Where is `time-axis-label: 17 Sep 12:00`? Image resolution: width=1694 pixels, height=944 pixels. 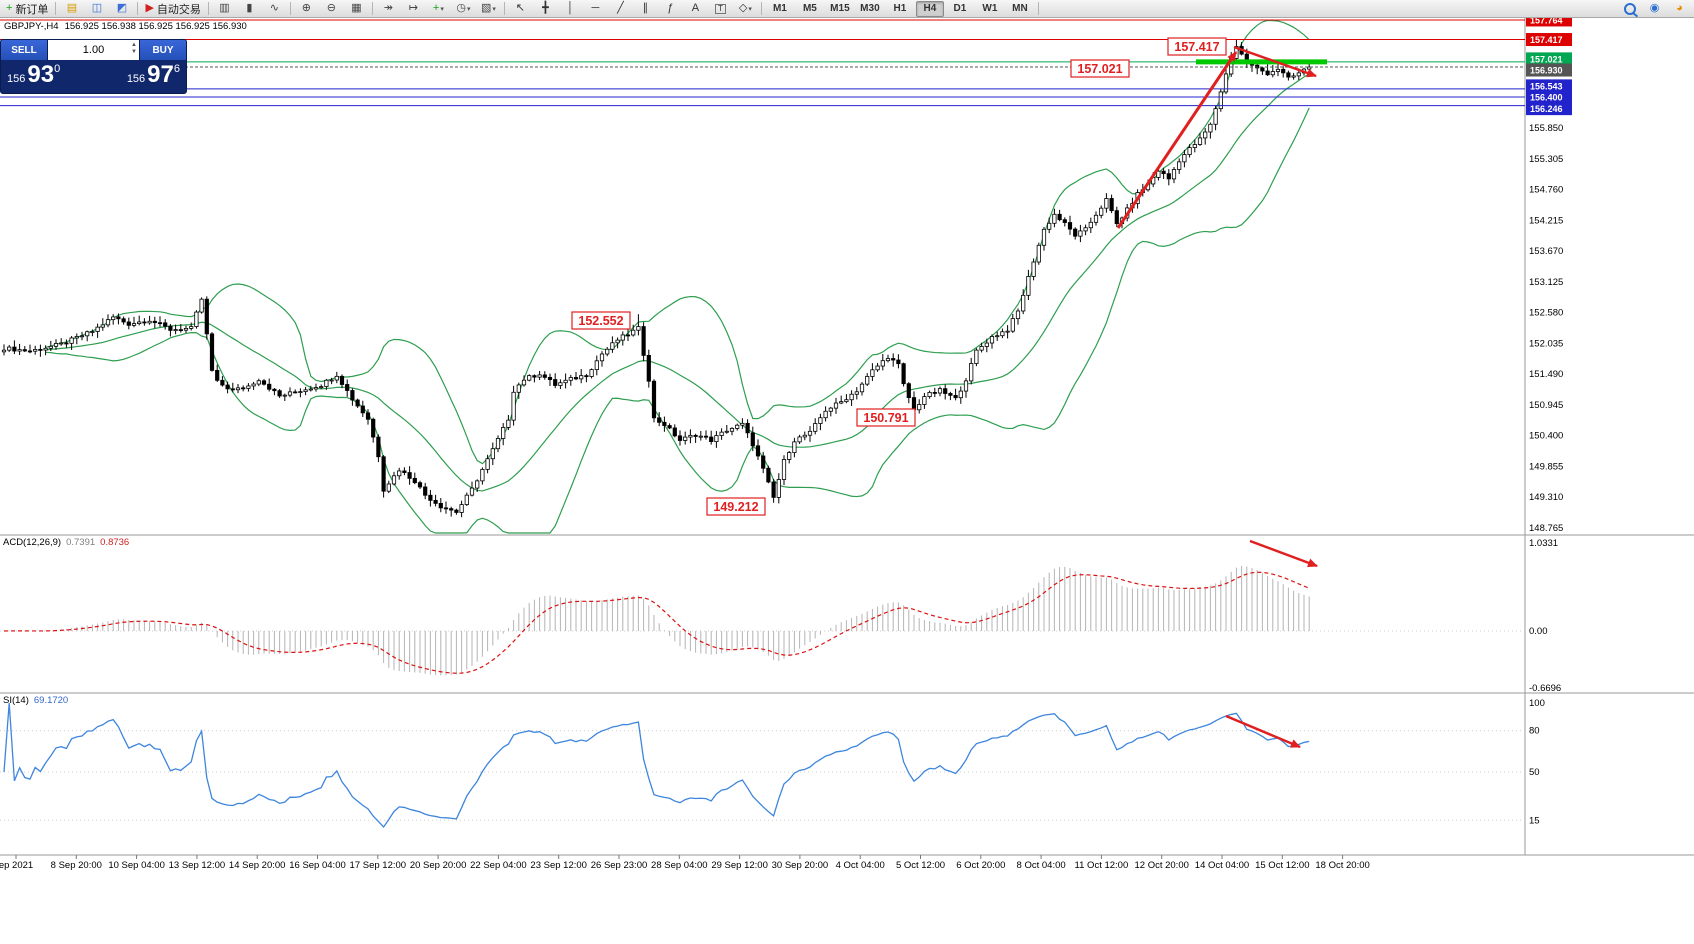
time-axis-label: 17 Sep 12:00 is located at coordinates (378, 865).